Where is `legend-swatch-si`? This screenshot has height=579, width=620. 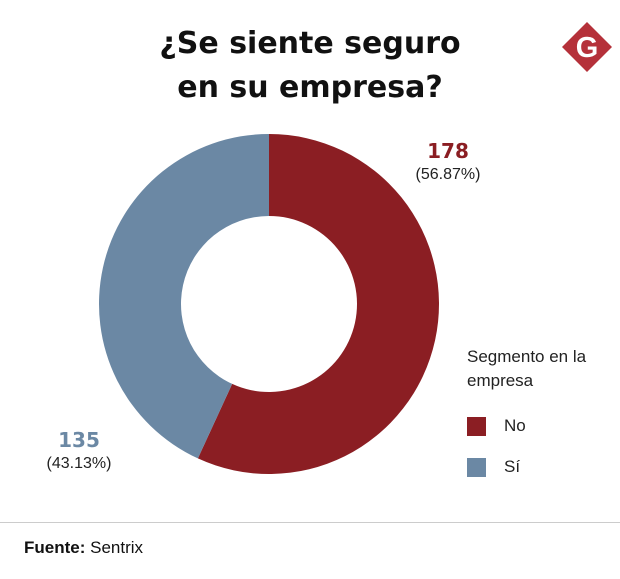
legend-swatch-si is located at coordinates (476, 467).